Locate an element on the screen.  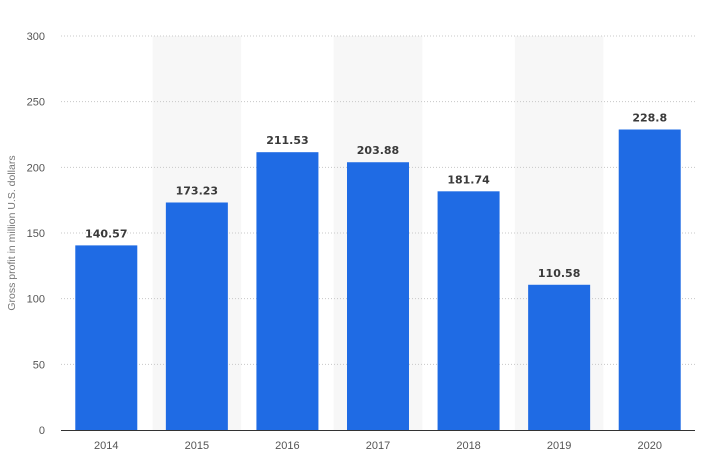
y-tick-label: 300 is located at coordinates (36, 37).